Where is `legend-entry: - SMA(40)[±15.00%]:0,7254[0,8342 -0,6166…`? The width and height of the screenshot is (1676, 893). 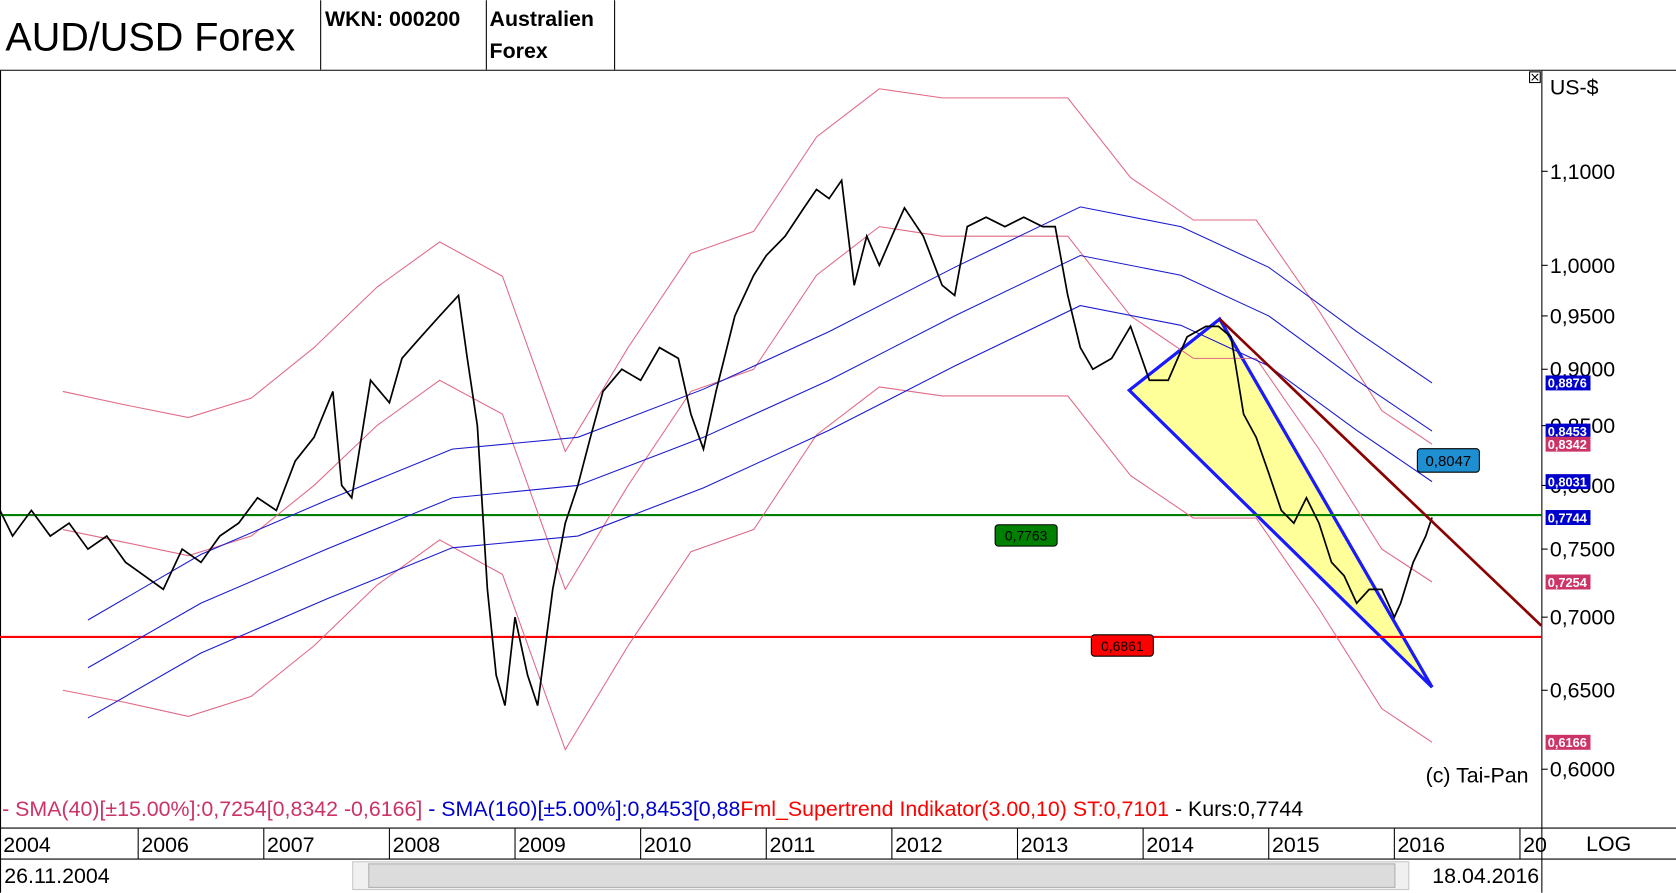 legend-entry: - SMA(40)[±15.00%]:0,7254[0,8342 -0,6166… is located at coordinates (212, 809).